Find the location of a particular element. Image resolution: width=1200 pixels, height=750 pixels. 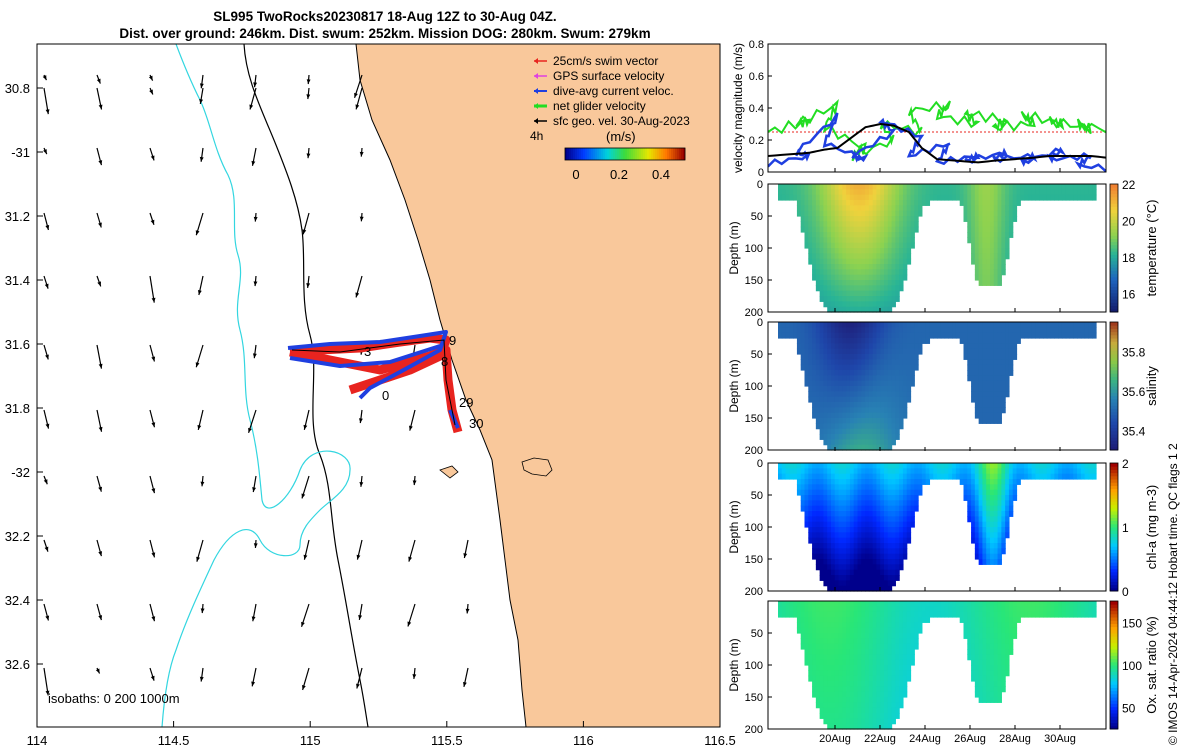

day-labels: 9 8 29 30 3 0 is located at coordinates (423, 382).